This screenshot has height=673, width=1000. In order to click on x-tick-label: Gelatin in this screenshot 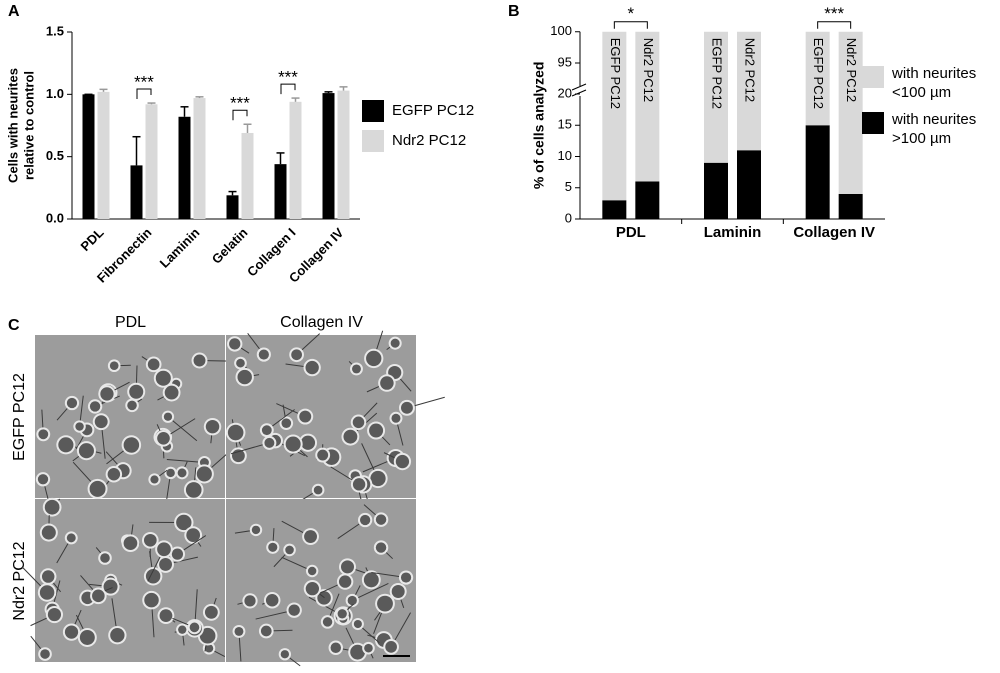, I will do `click(230, 246)`.